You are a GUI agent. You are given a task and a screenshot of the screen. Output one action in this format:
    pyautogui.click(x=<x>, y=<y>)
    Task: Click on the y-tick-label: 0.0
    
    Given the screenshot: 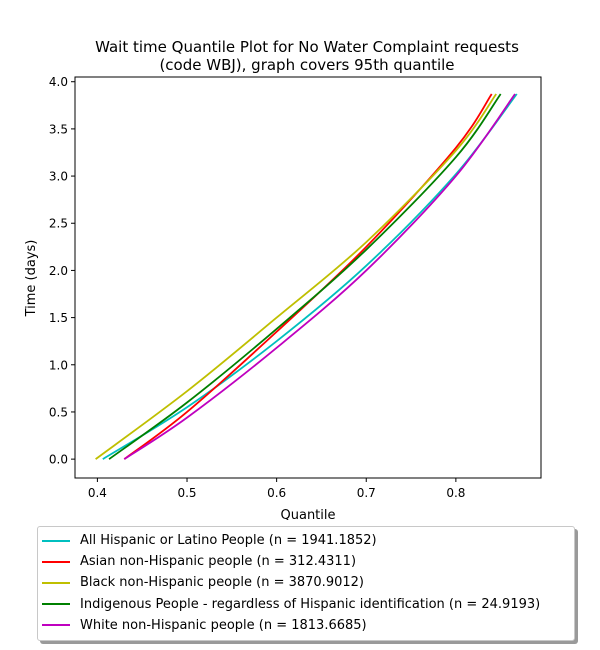 What is the action you would take?
    pyautogui.click(x=58, y=460)
    